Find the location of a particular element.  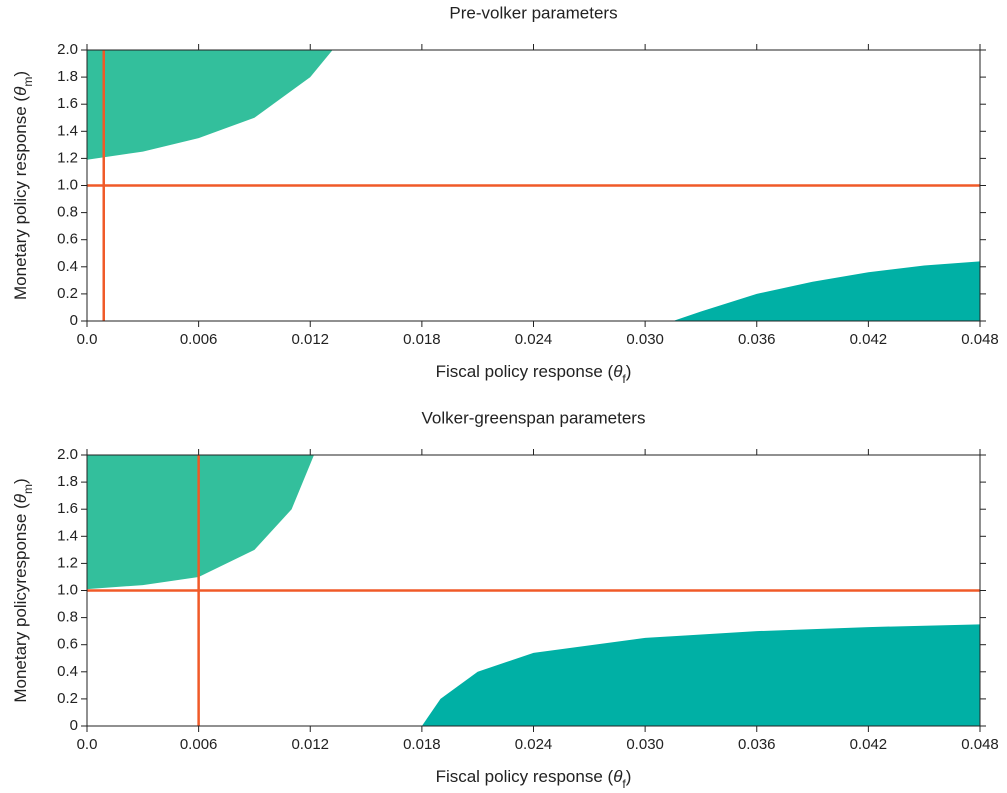

axis-label: Monetary policyresponse (θm) is located at coordinates (23, 590).